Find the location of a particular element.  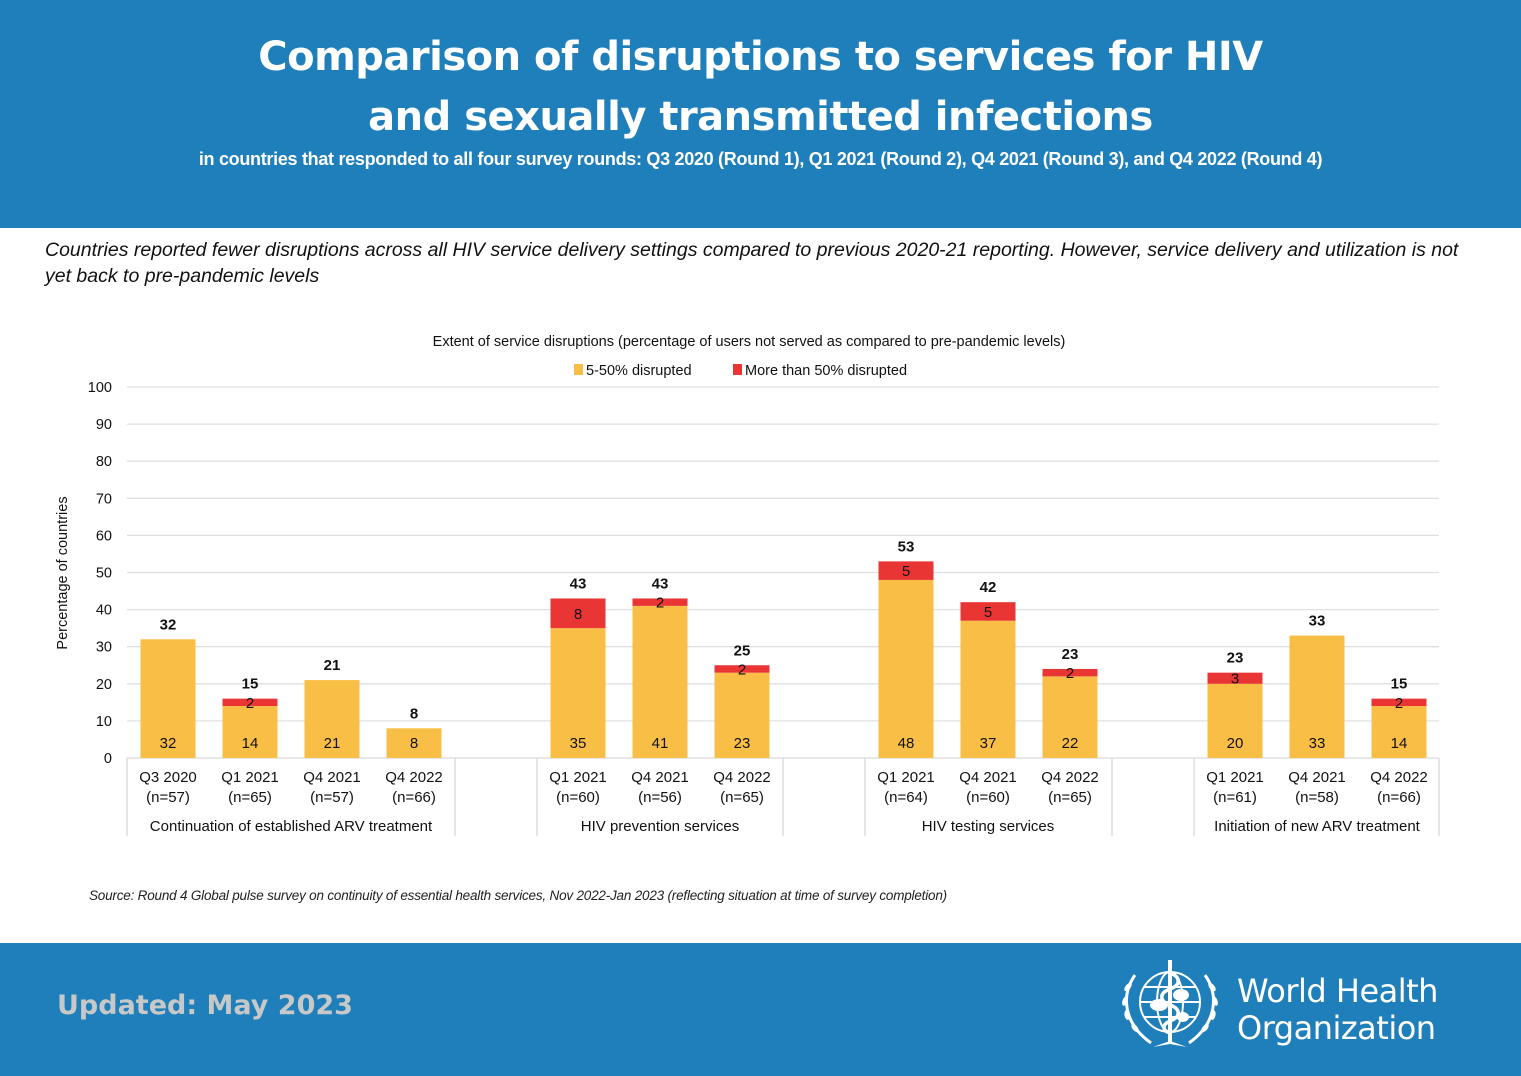

y-tick-label: 0 is located at coordinates (108, 759).